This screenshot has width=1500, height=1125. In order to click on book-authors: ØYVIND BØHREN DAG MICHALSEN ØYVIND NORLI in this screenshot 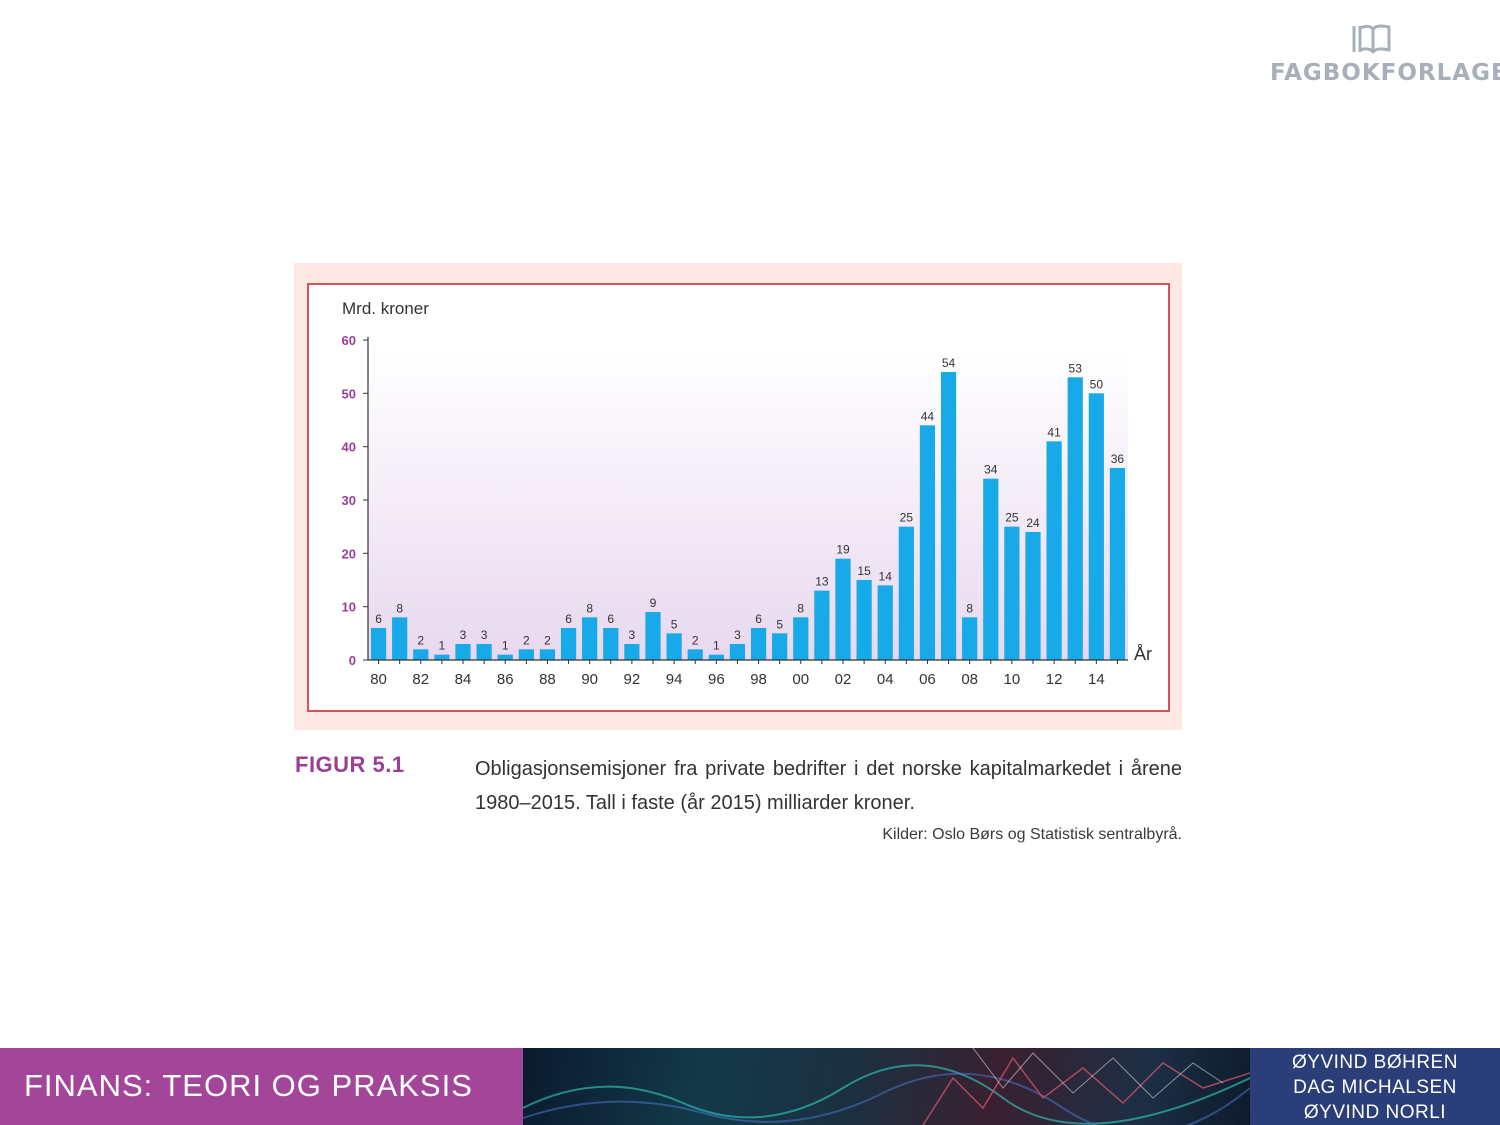, I will do `click(1375, 1086)`.